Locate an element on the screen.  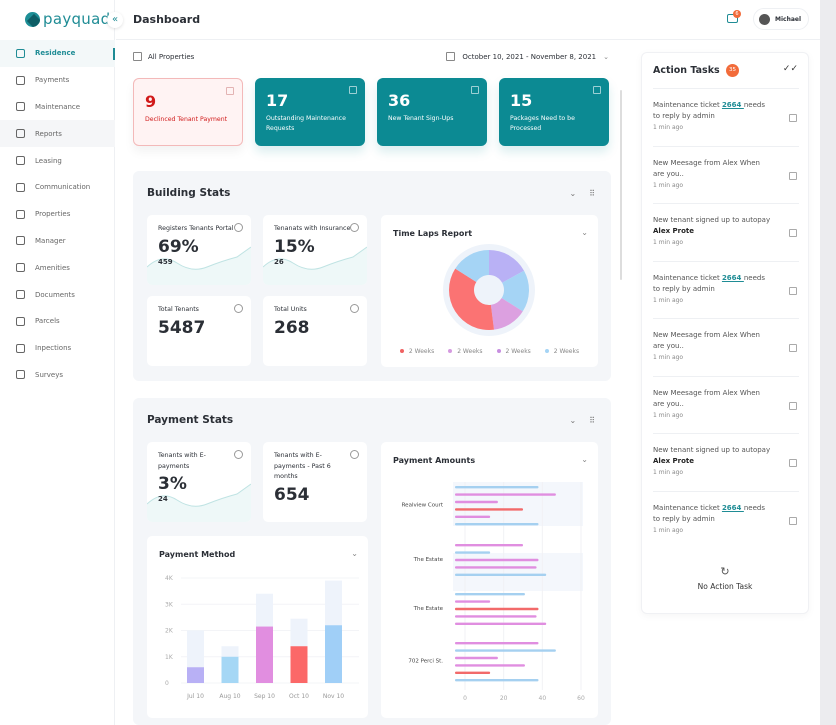
sidebar-item-reports: Reports is located at coordinates (57, 134).